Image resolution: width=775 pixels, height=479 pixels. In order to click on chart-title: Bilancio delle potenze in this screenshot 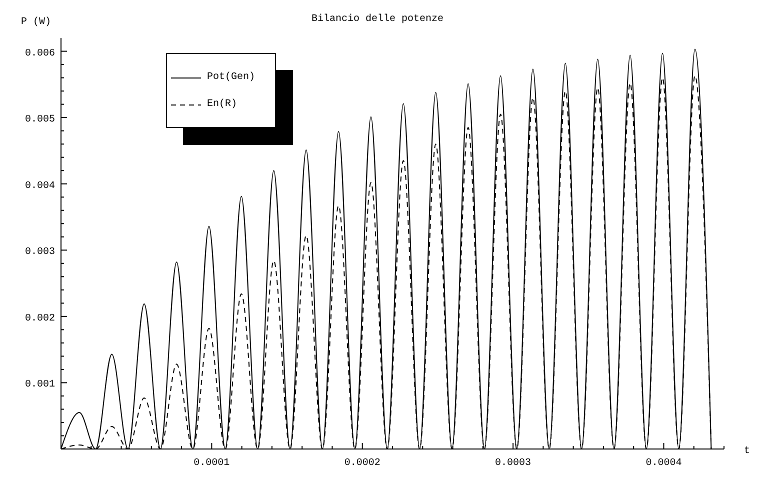, I will do `click(377, 19)`.